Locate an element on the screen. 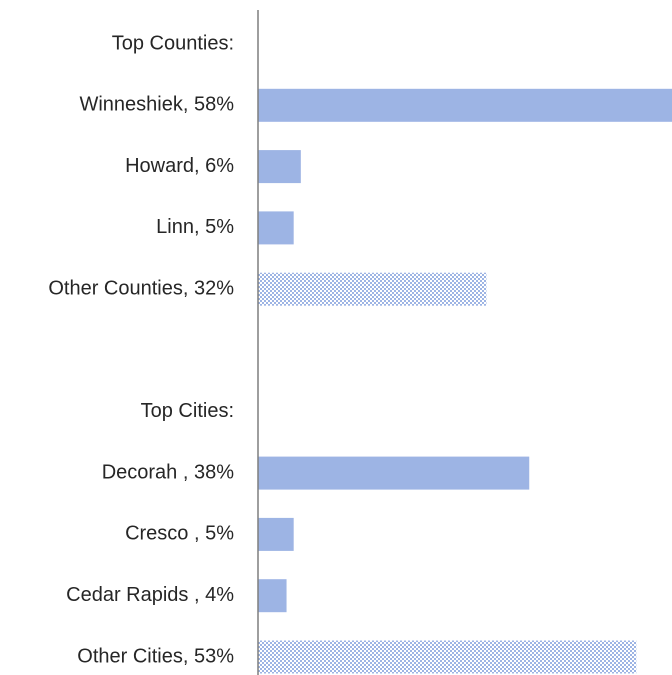  category-label: Top Cities: is located at coordinates (187, 411).